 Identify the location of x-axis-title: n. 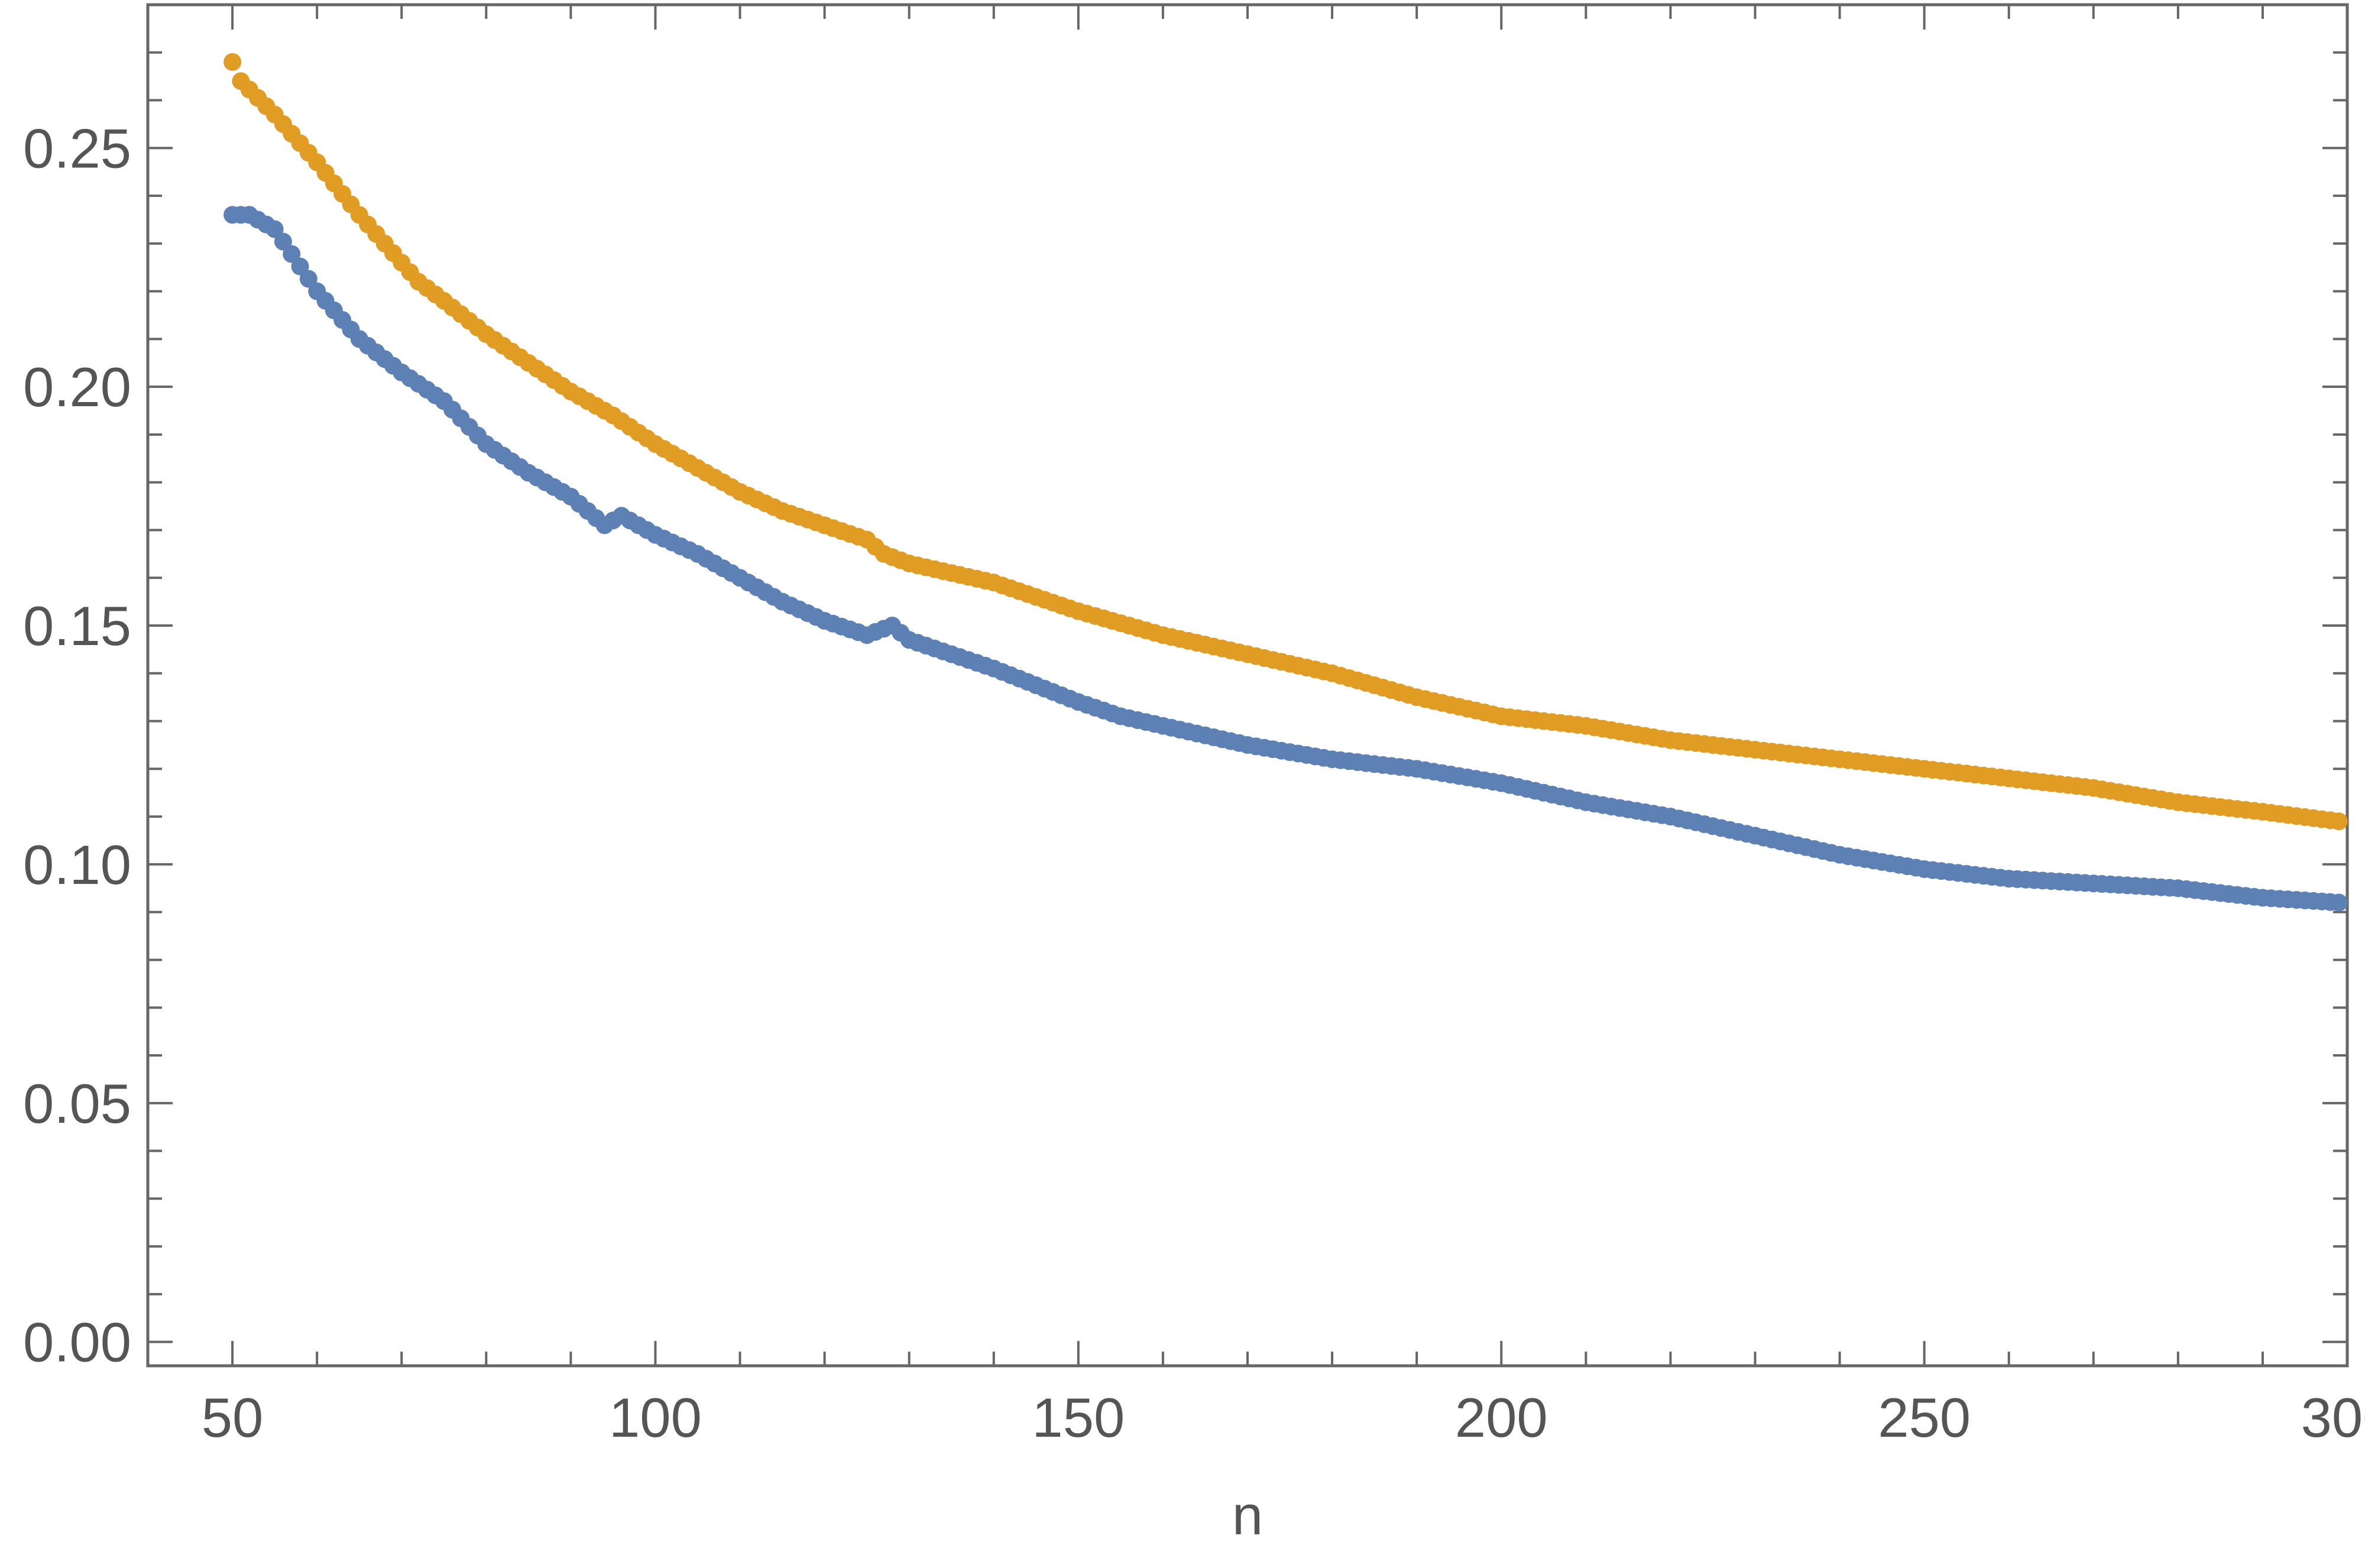
(1247, 1515).